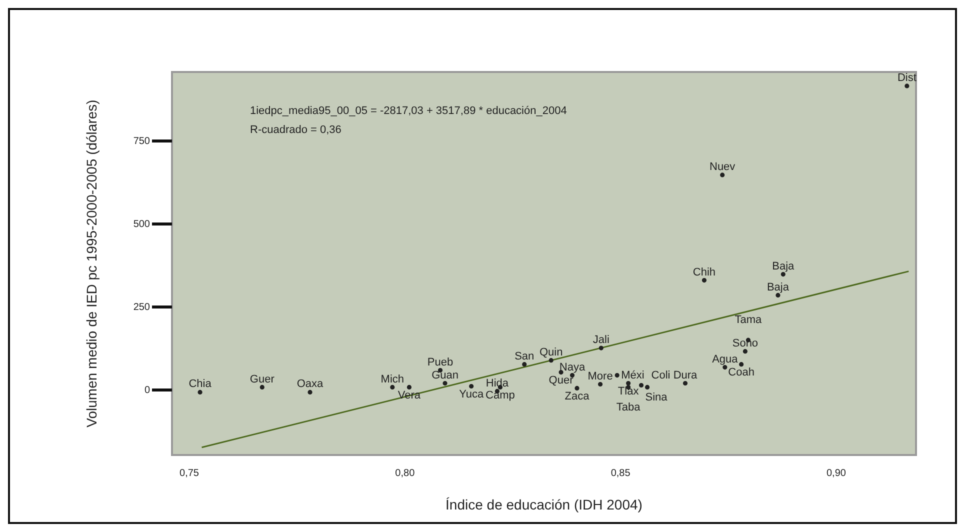  Describe the element at coordinates (440, 362) in the screenshot. I see `data-label: Pueb` at that location.